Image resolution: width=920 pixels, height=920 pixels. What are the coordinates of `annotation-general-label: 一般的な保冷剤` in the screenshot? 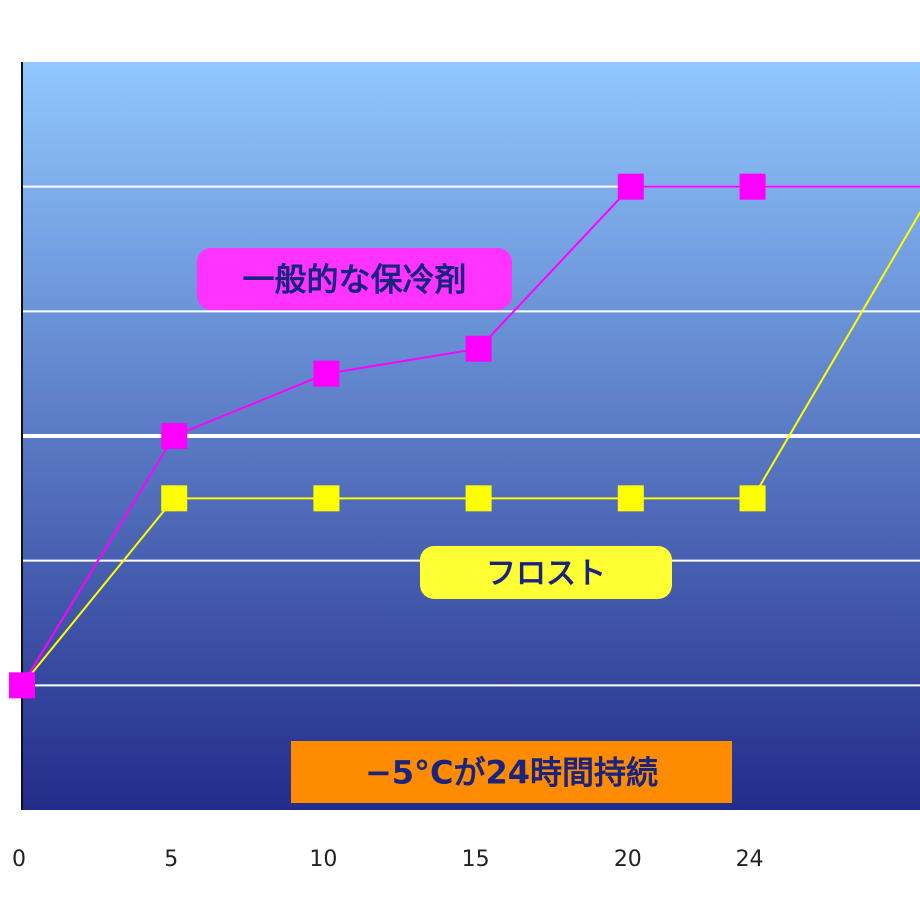 It's located at (354, 280).